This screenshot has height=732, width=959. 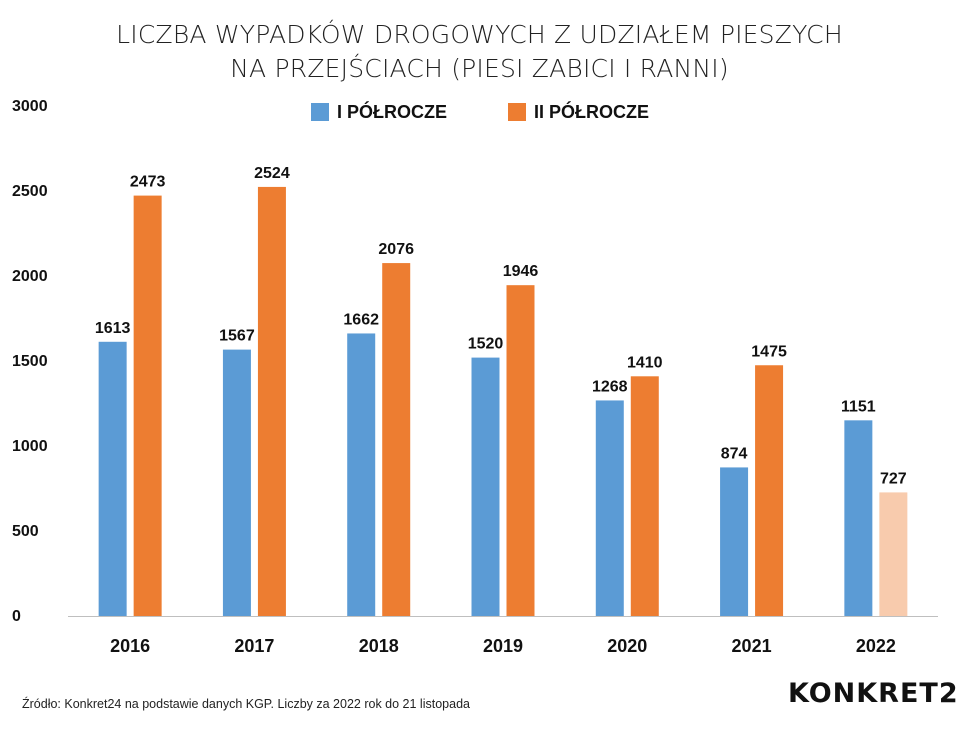 What do you see at coordinates (113, 328) in the screenshot?
I see `data-label: 1613` at bounding box center [113, 328].